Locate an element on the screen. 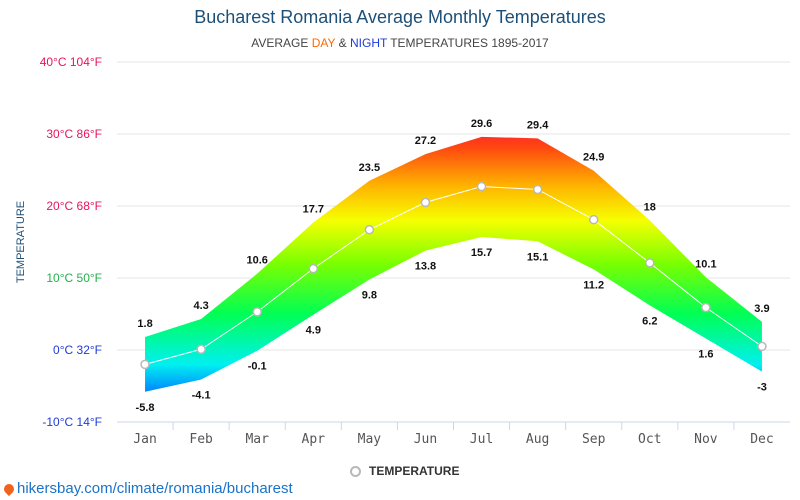  x-tick-label: Nov is located at coordinates (706, 439).